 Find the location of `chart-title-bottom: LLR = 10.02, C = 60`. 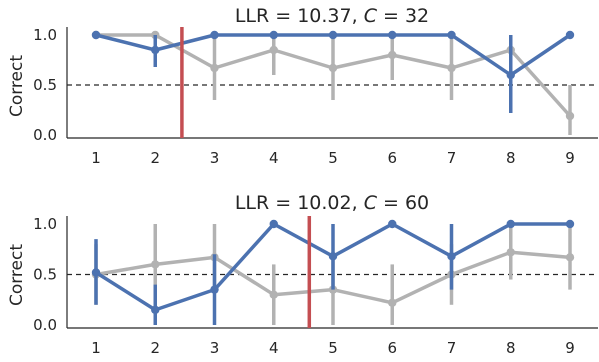

chart-title-bottom: LLR = 10.02, C = 60 is located at coordinates (332, 203).